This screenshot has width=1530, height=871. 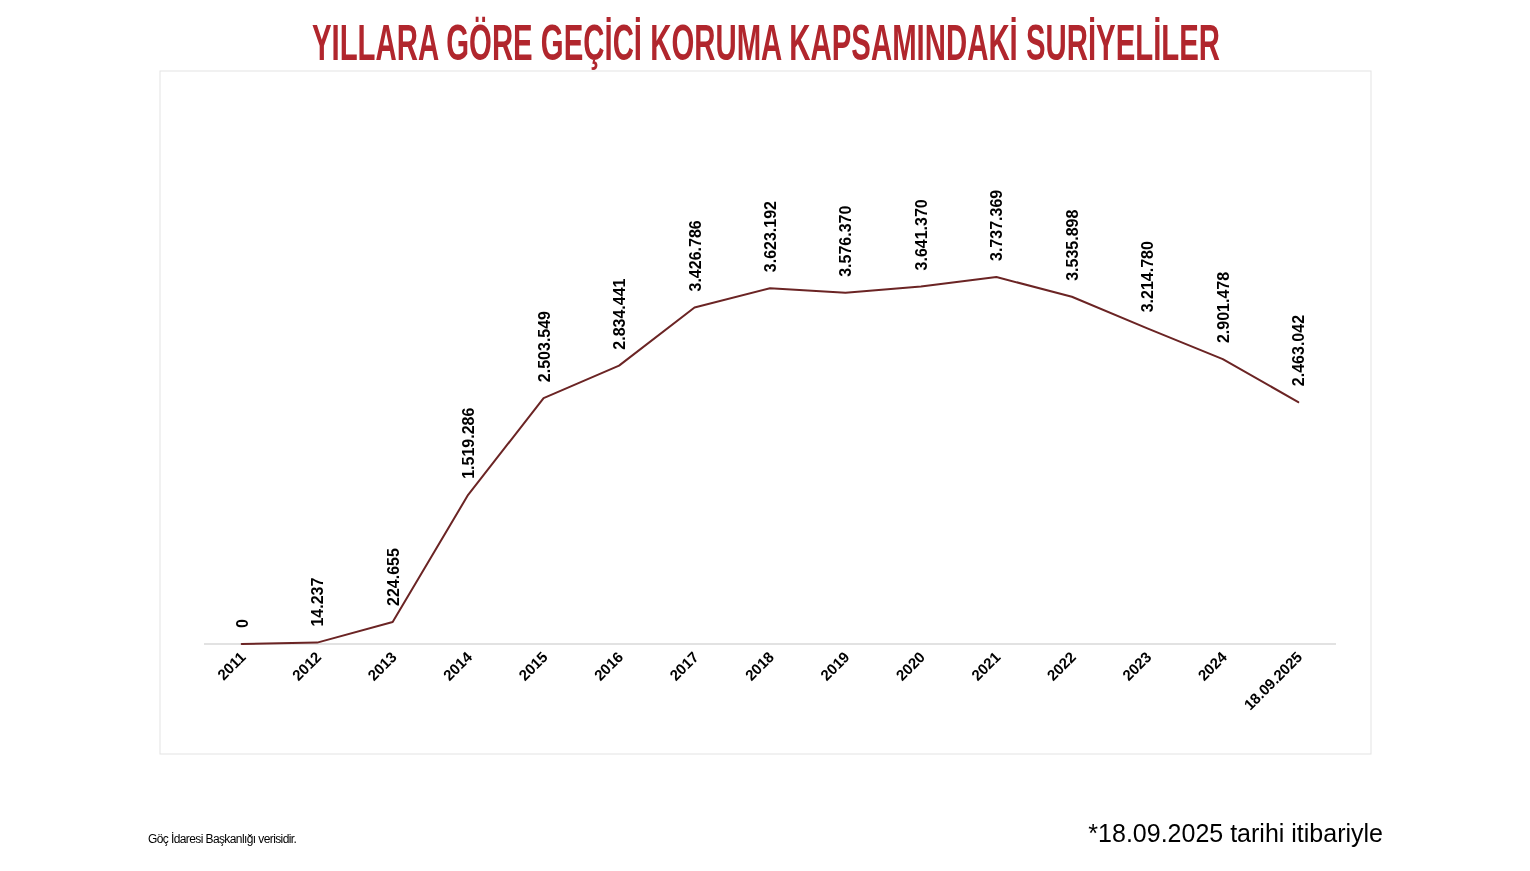 I want to click on data-label: 3.214.780, so click(x=1148, y=277).